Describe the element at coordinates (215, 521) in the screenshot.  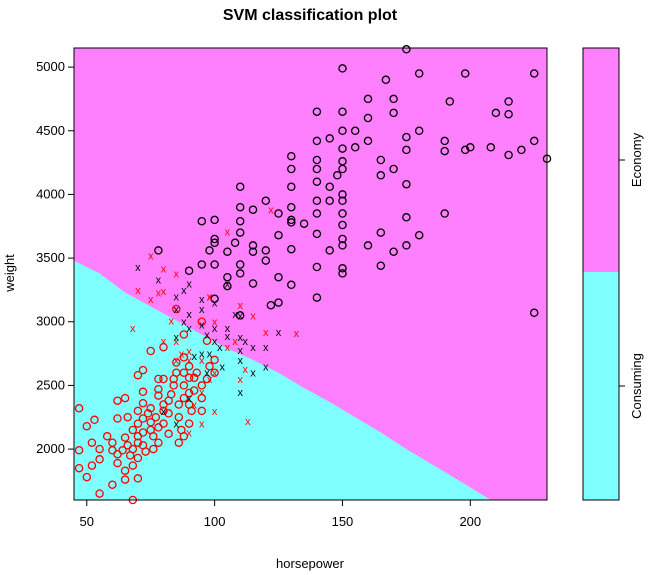
I see `x-tick-label: 100` at that location.